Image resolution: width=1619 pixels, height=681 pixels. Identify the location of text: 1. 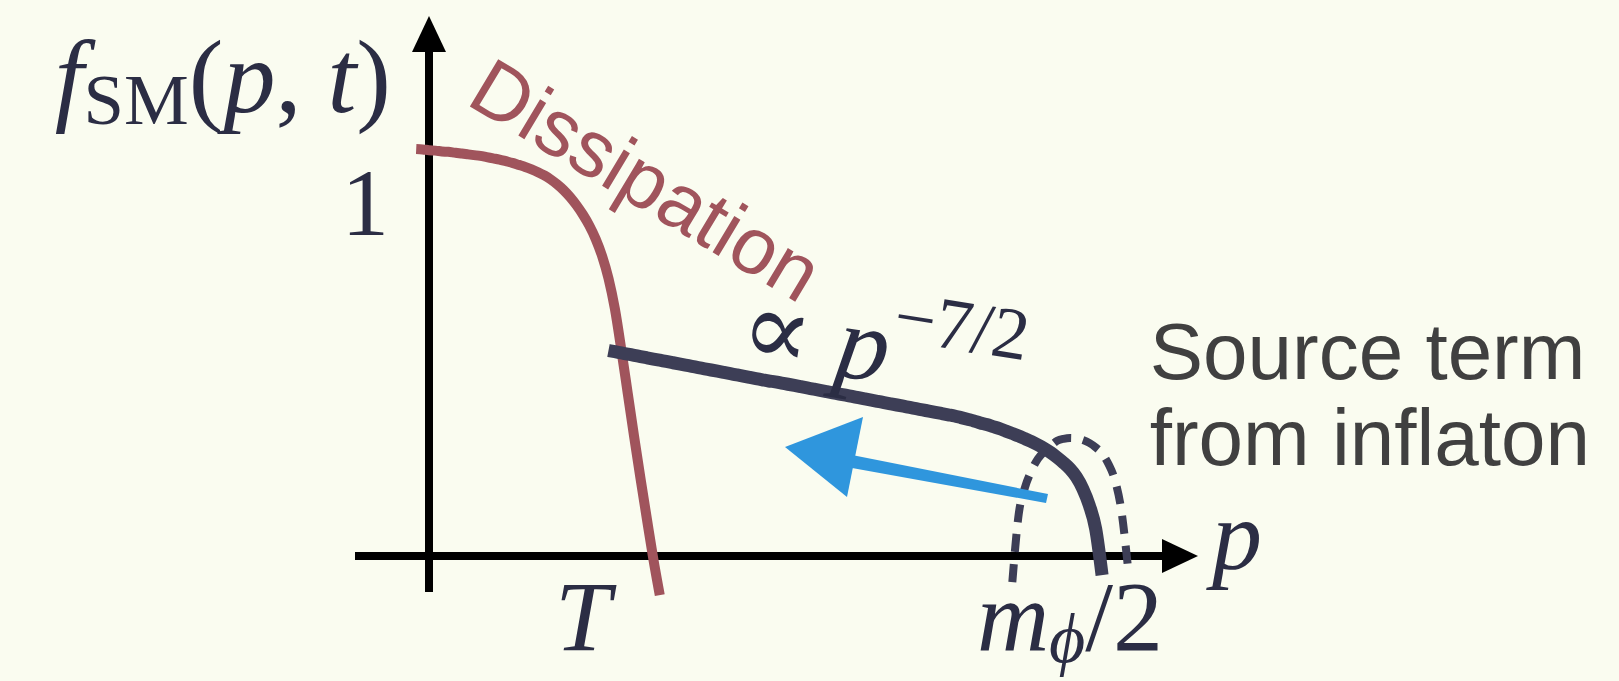
(365, 203).